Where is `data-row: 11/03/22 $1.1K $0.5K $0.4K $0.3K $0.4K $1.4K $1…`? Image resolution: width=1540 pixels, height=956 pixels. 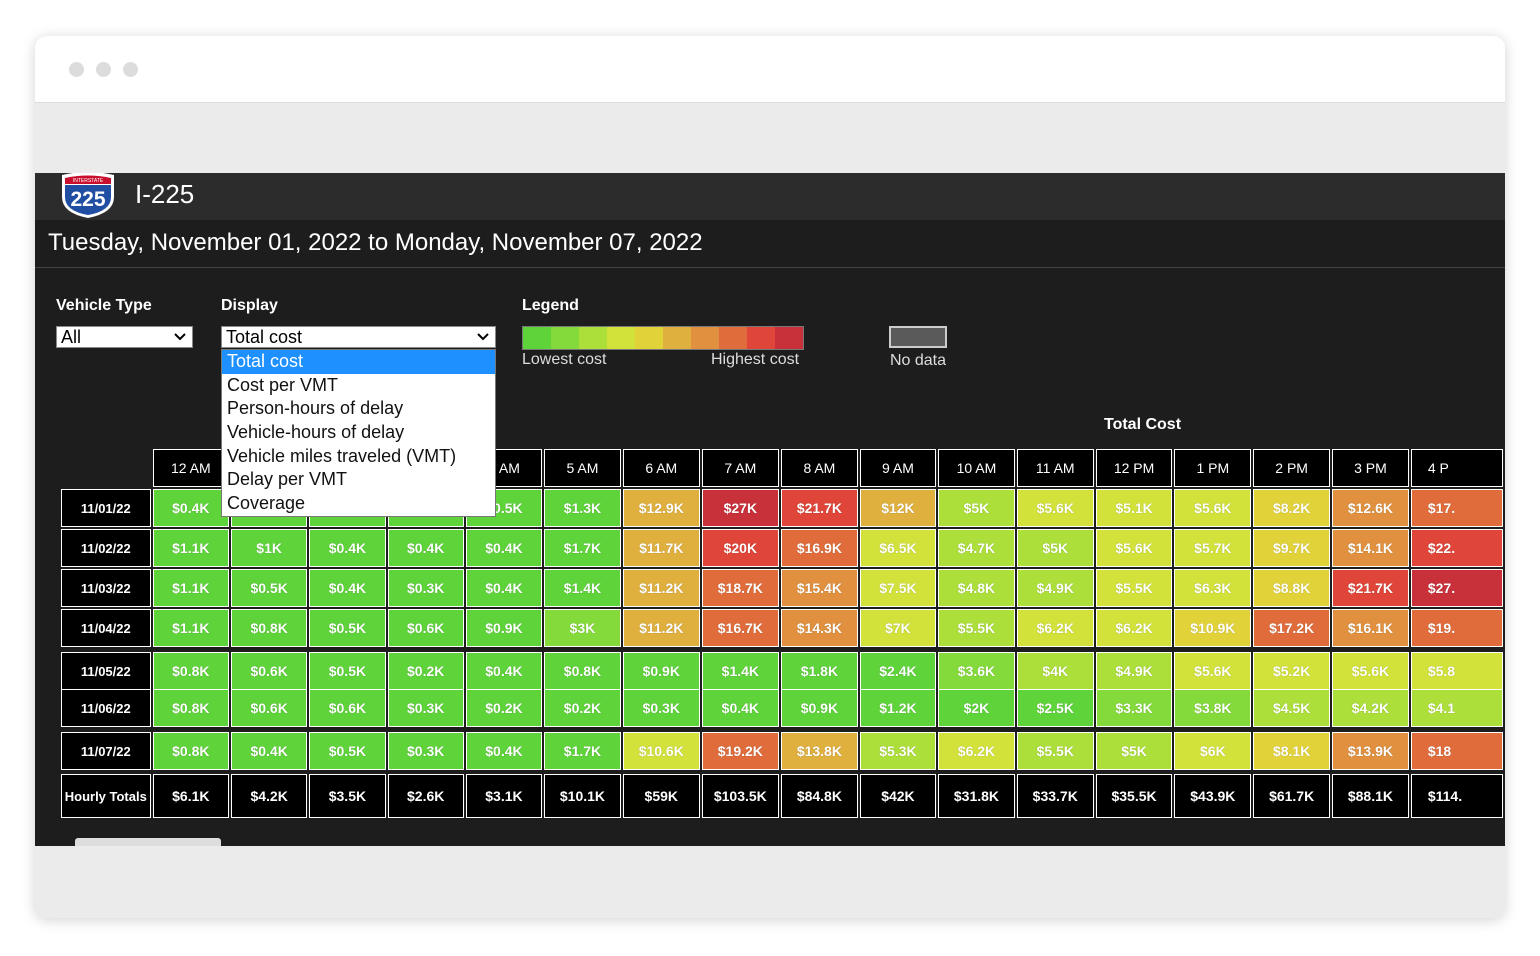 data-row: 11/03/22 $1.1K $0.5K $0.4K $0.3K $0.4K $1.4K $1… is located at coordinates (782, 588).